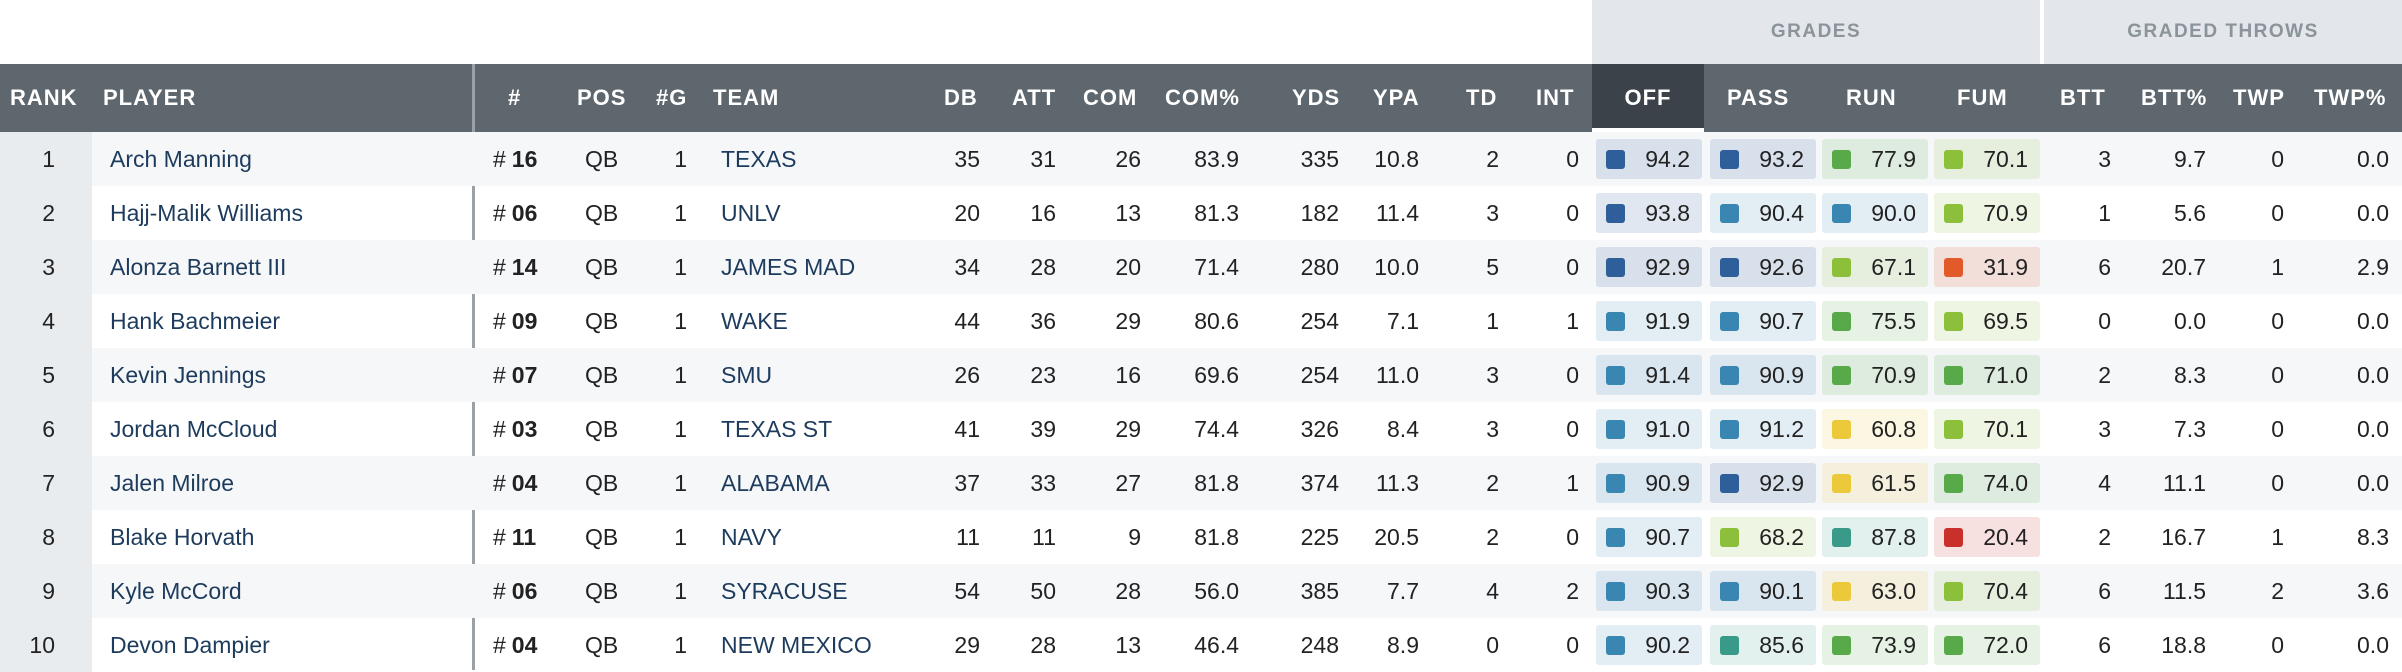 The image size is (2402, 672). What do you see at coordinates (672, 97) in the screenshot?
I see `col-games: #G` at bounding box center [672, 97].